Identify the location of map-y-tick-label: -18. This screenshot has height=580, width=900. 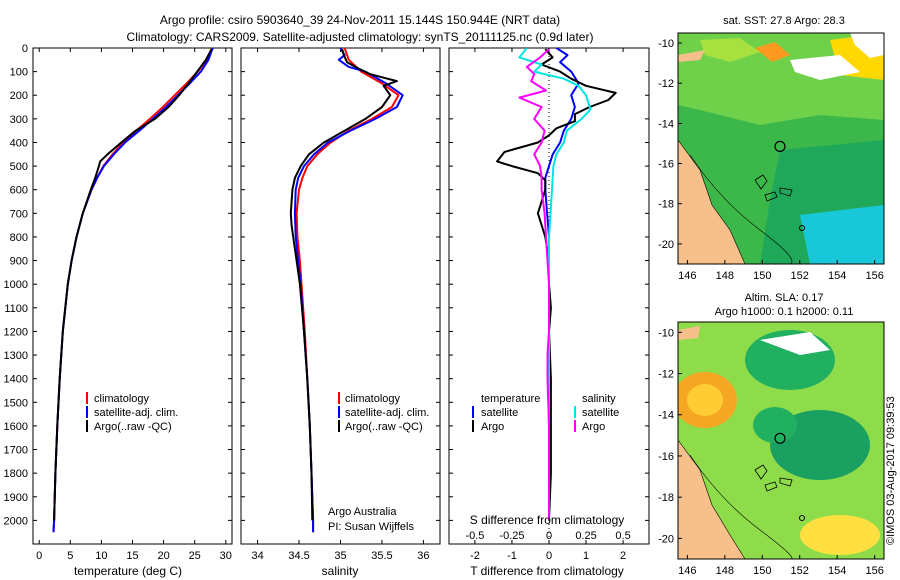
(666, 205).